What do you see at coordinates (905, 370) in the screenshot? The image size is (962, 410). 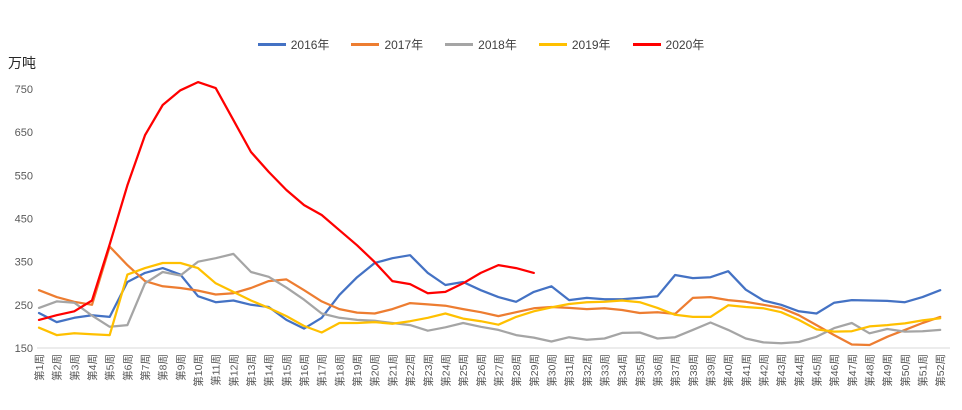 I see `x-tick-label: 第50周` at bounding box center [905, 370].